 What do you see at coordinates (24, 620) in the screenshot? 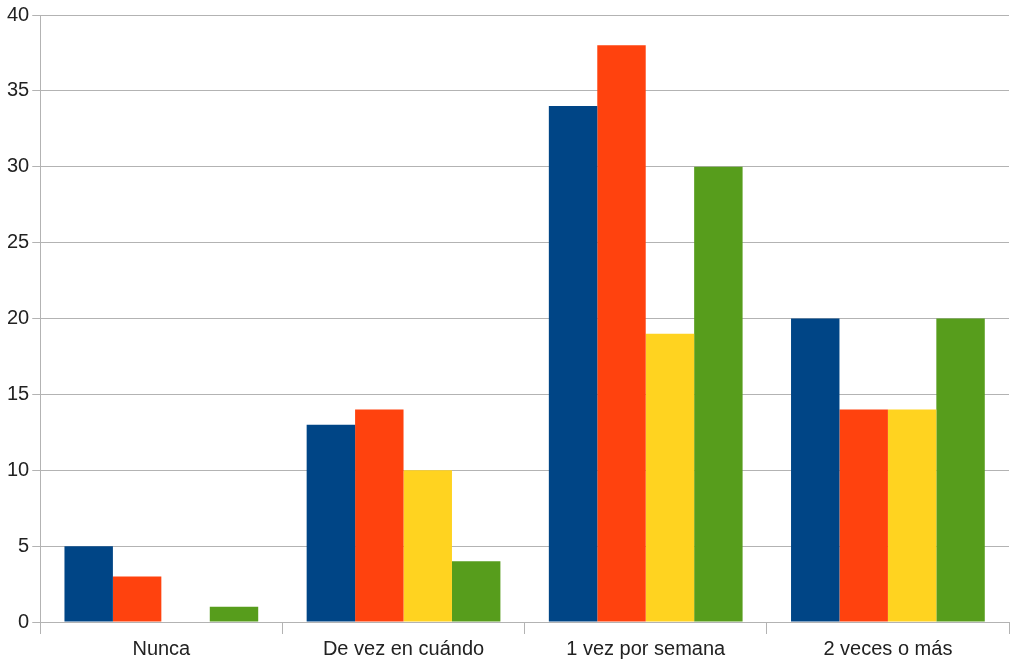
I see `y-tick-label: 0` at bounding box center [24, 620].